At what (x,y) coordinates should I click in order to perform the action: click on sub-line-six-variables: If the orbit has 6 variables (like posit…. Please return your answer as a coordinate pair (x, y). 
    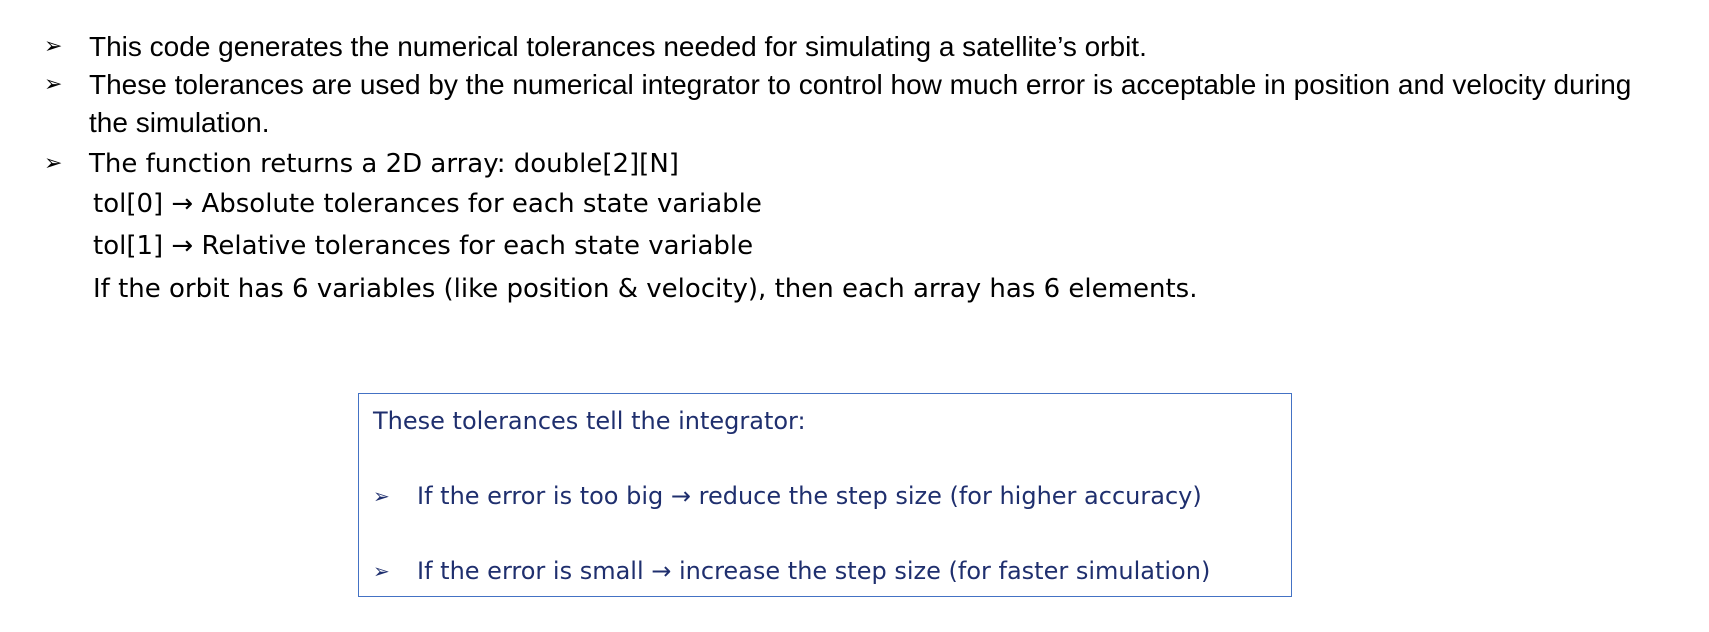
    Looking at the image, I should click on (645, 289).